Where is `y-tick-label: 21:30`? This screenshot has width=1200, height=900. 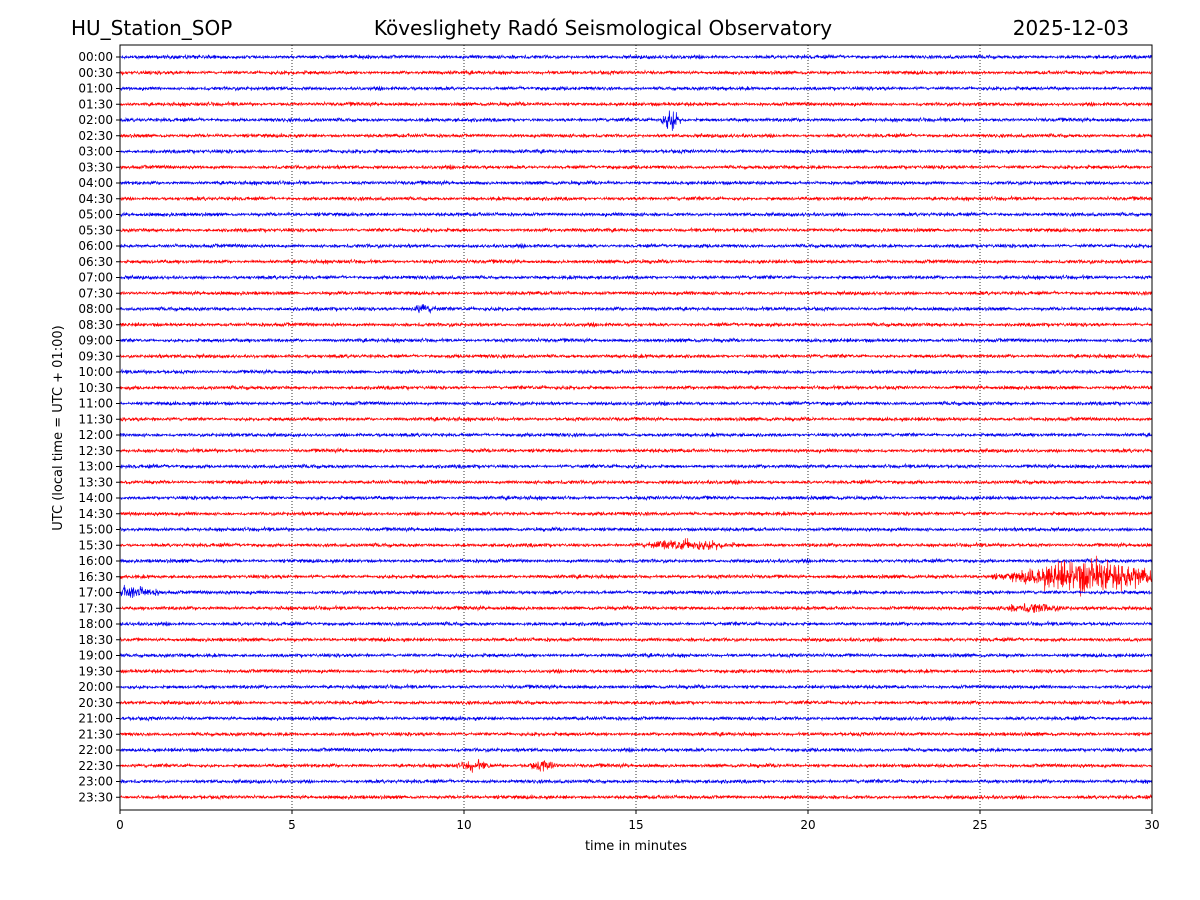 y-tick-label: 21:30 is located at coordinates (95, 734).